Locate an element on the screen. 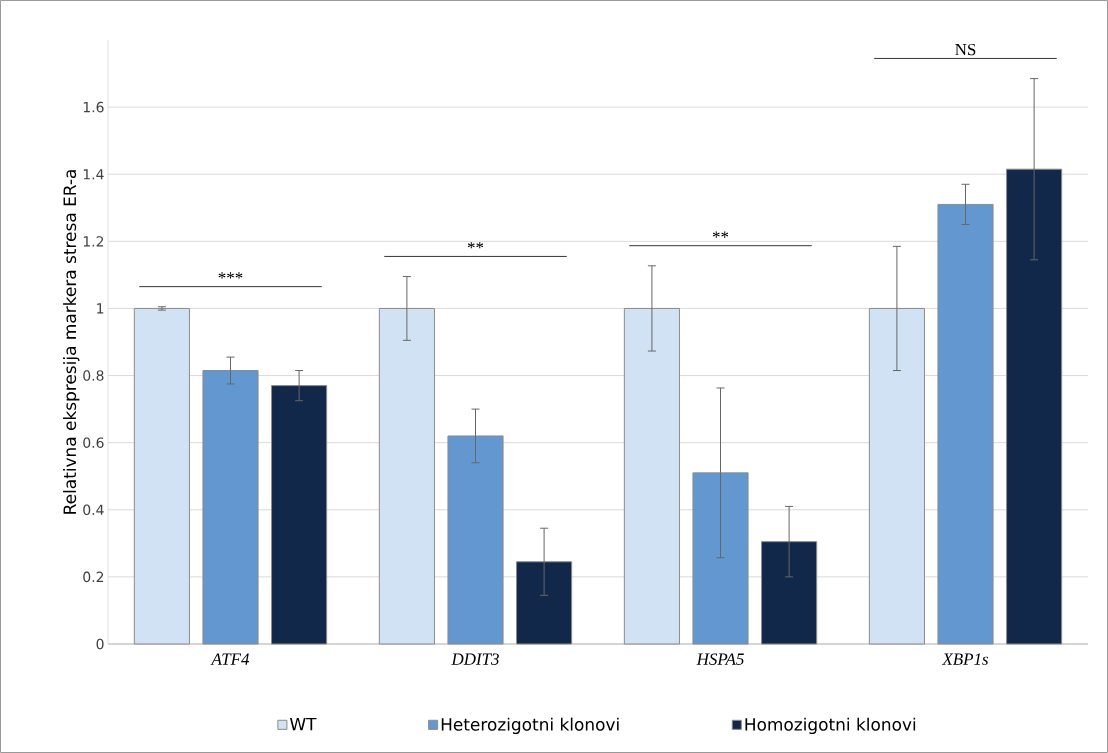  y-tick-label: 1.2 is located at coordinates (93, 241).